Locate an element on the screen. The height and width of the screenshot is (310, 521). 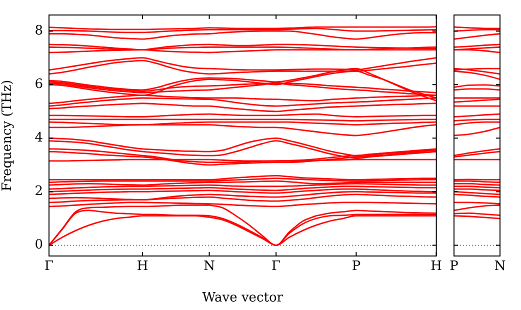
y-tick-label: 4 is located at coordinates (38, 138).